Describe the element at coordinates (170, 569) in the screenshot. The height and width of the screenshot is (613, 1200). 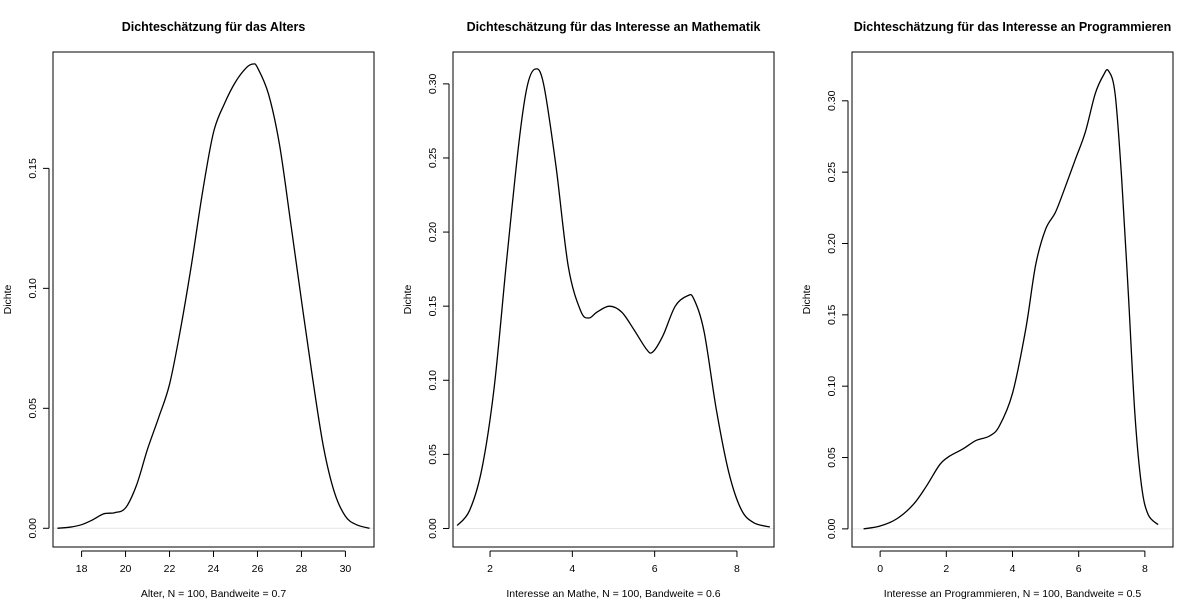
I see `x-tick-label: 22` at that location.